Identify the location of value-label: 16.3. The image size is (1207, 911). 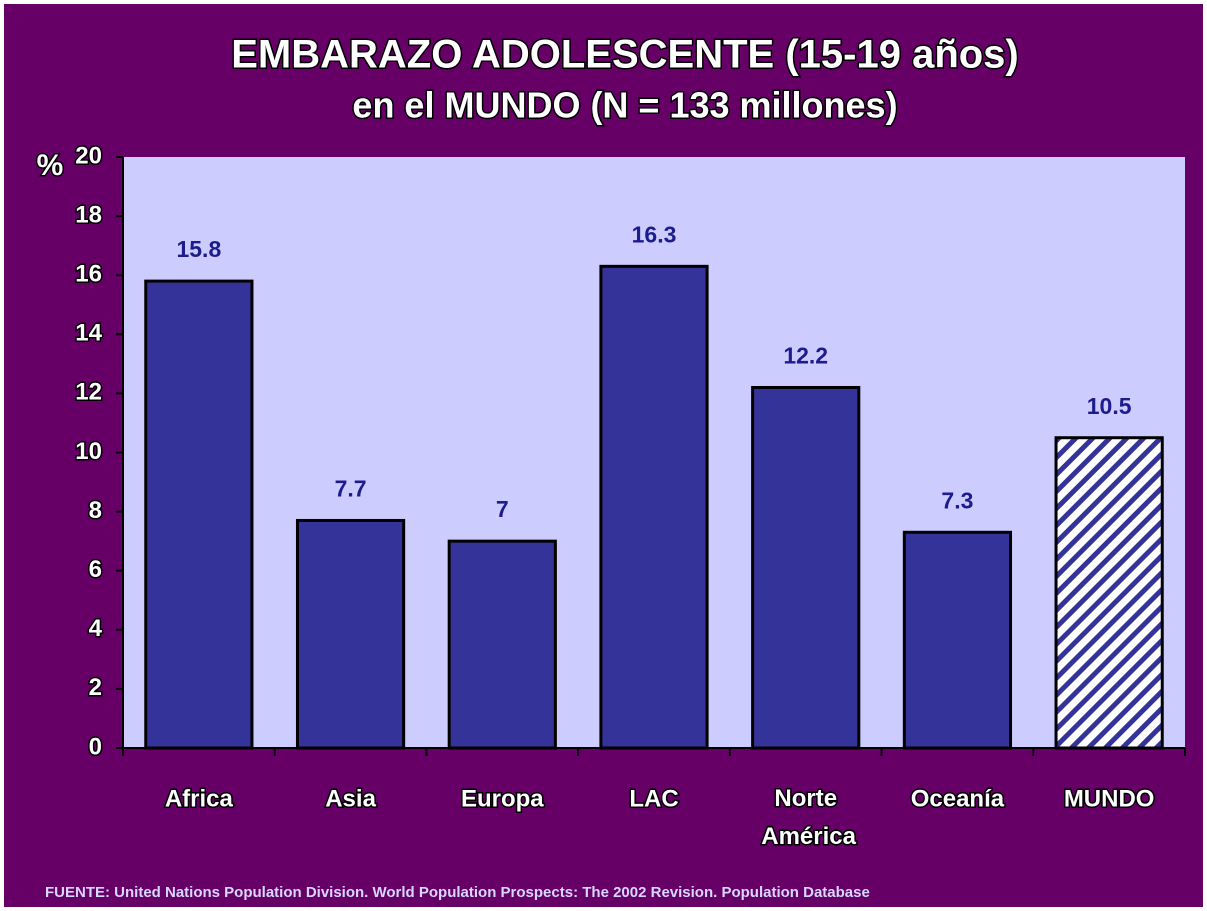
(654, 234).